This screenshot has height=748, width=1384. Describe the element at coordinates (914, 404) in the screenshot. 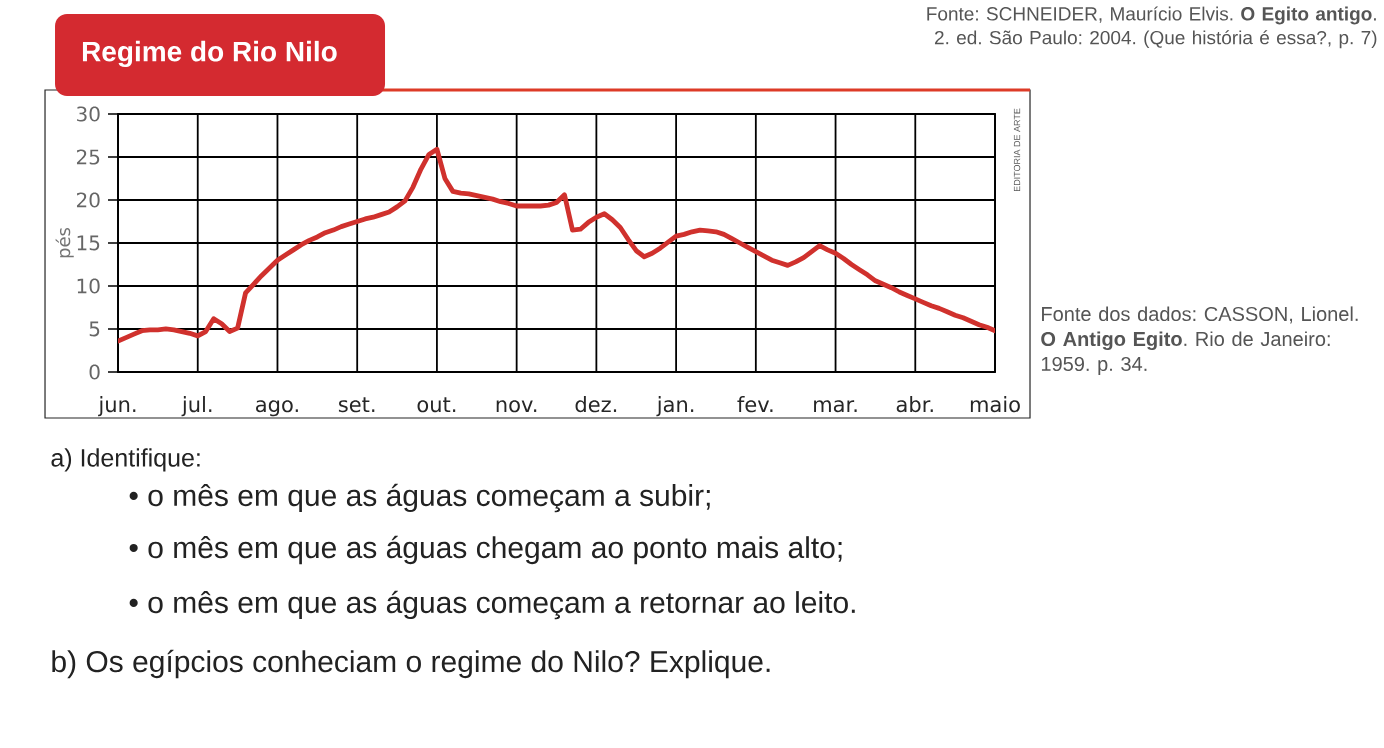

I see `x-tick-label: abr.` at that location.